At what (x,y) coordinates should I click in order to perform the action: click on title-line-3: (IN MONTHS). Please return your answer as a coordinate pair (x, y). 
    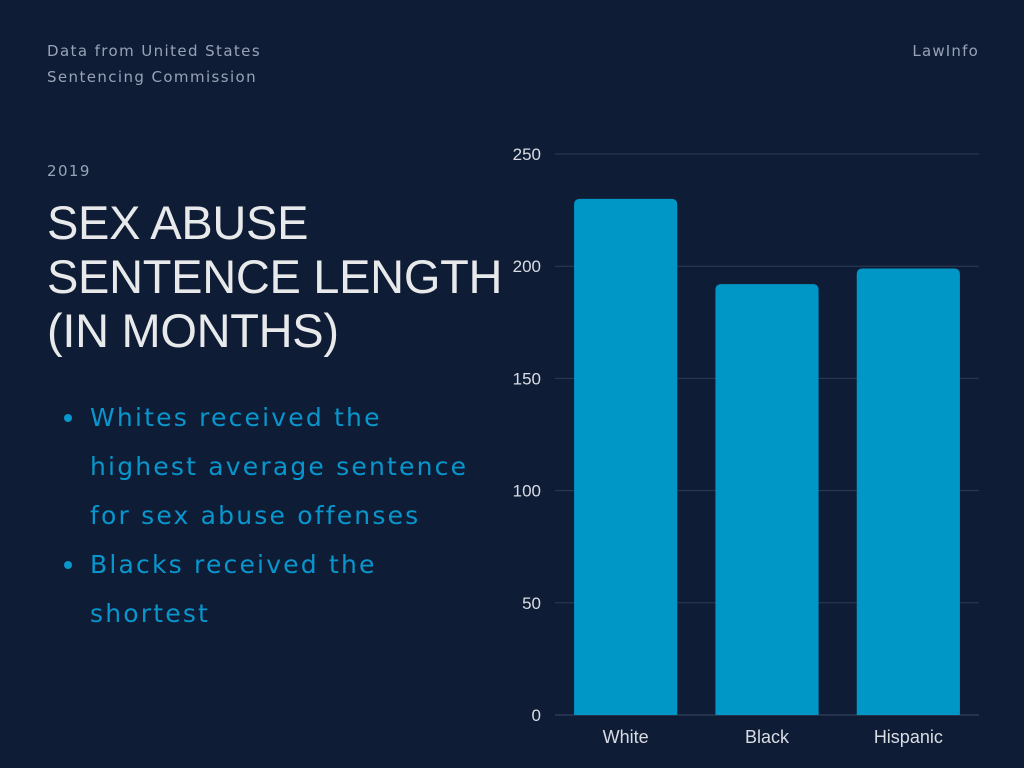
    Looking at the image, I should click on (193, 330).